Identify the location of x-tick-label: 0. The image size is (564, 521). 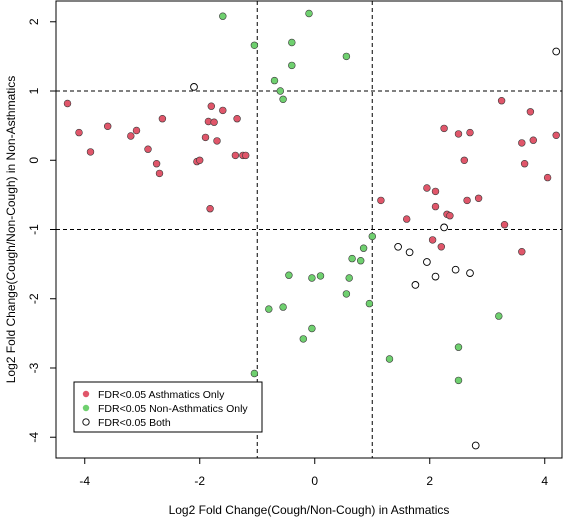
(314, 481).